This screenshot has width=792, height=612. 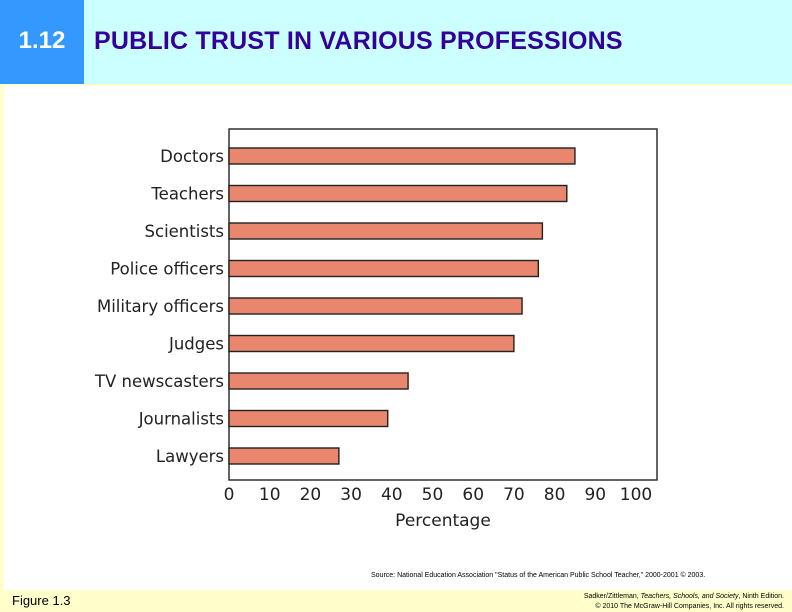 I want to click on x-tick-label: 40, so click(x=392, y=495).